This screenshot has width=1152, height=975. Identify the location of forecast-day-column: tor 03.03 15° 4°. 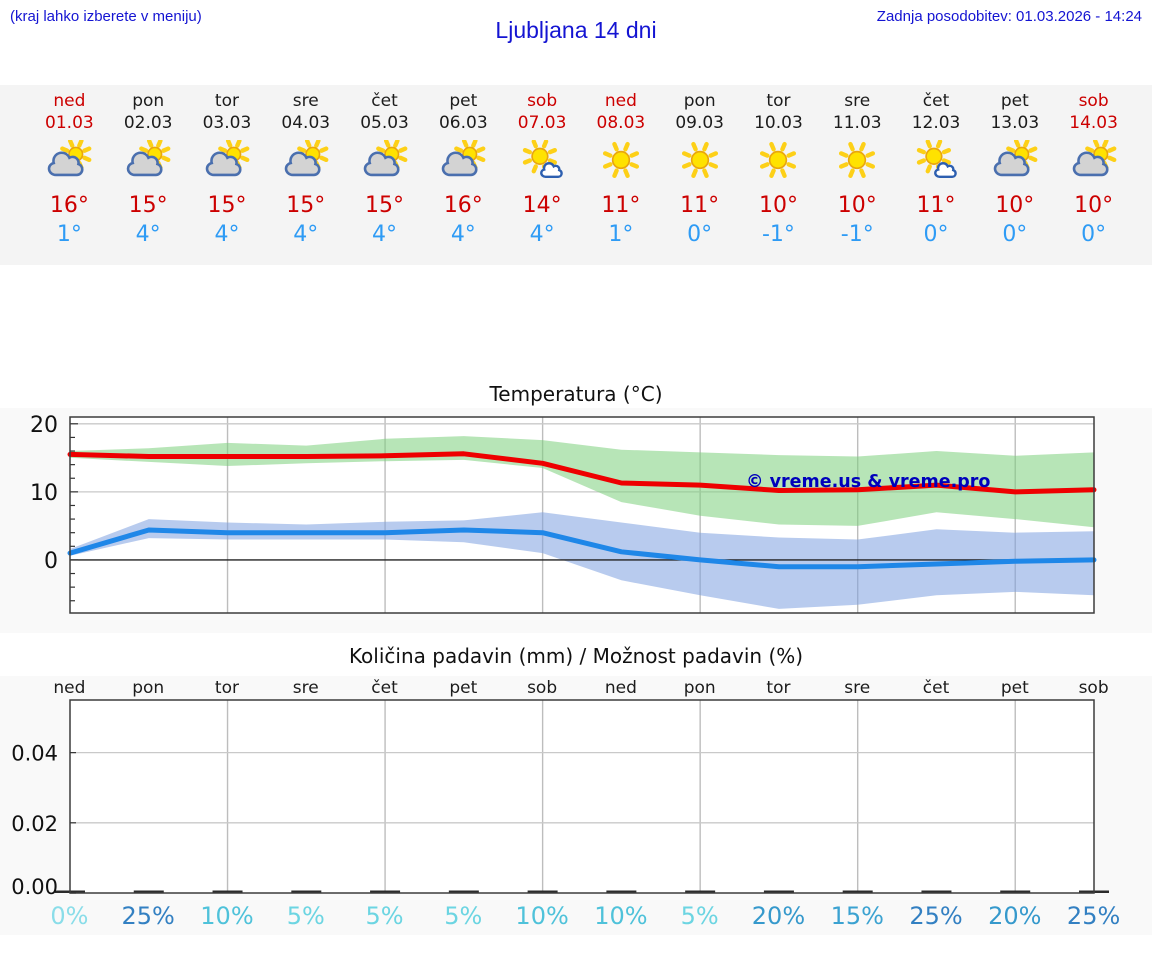
(227, 166).